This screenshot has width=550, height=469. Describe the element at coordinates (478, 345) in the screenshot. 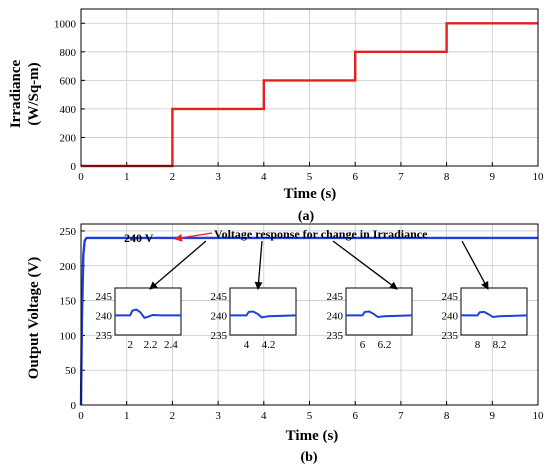

I see `zoom-inset-x-tick-label: 8` at that location.